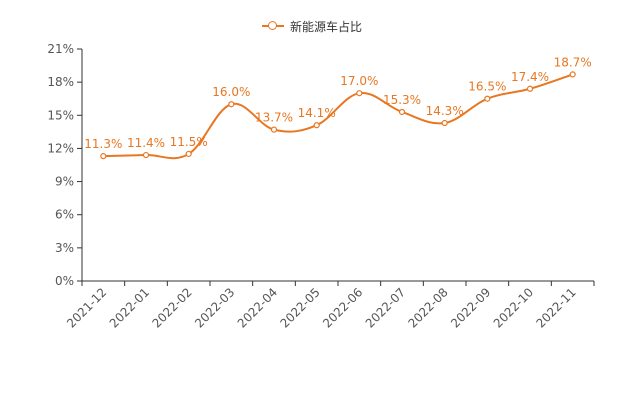 The image size is (620, 413). What do you see at coordinates (342, 307) in the screenshot?
I see `x-tick-label: 2022-06` at bounding box center [342, 307].